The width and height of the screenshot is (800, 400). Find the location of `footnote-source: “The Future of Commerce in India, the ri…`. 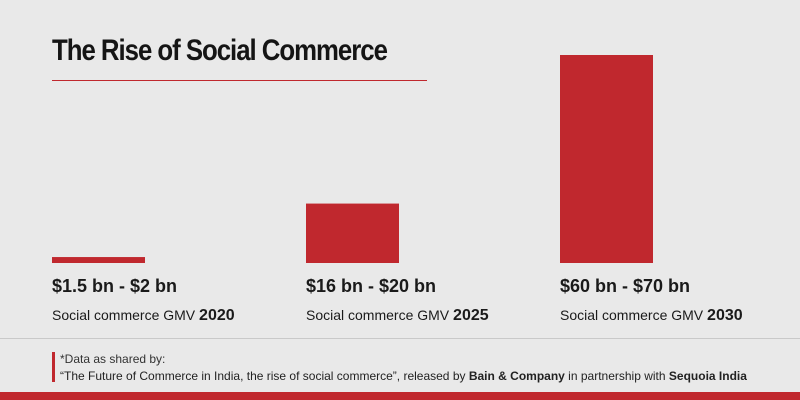

footnote-source: “The Future of Commerce in India, the ri… is located at coordinates (403, 376).